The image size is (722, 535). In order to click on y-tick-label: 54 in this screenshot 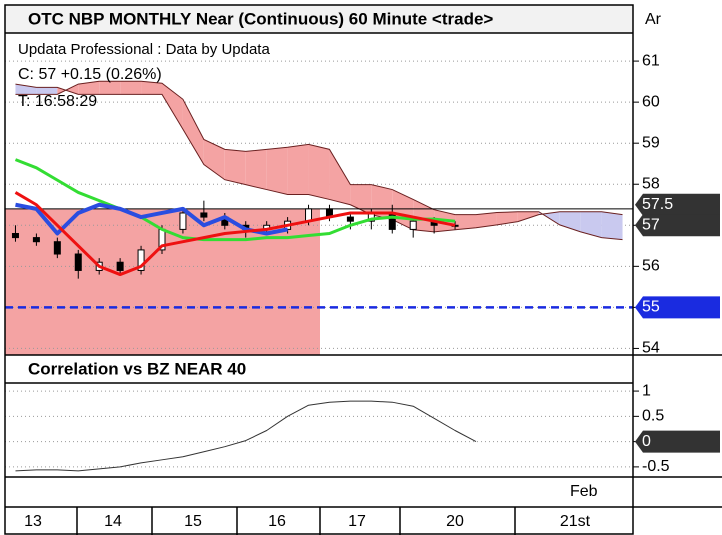, I will do `click(651, 348)`.